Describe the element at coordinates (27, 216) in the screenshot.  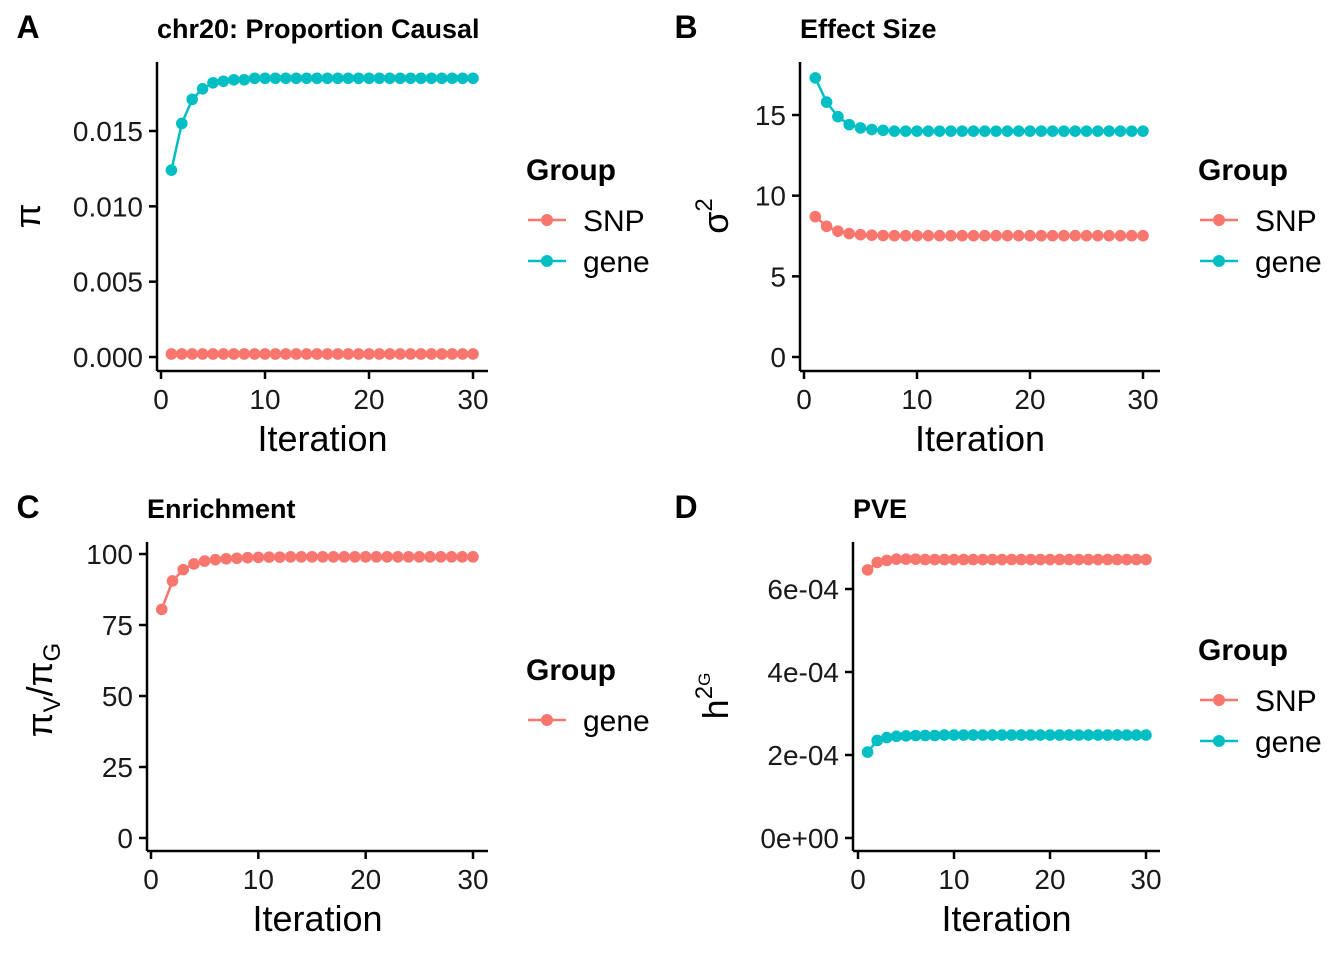
I see `y-axis-label-base: π` at that location.